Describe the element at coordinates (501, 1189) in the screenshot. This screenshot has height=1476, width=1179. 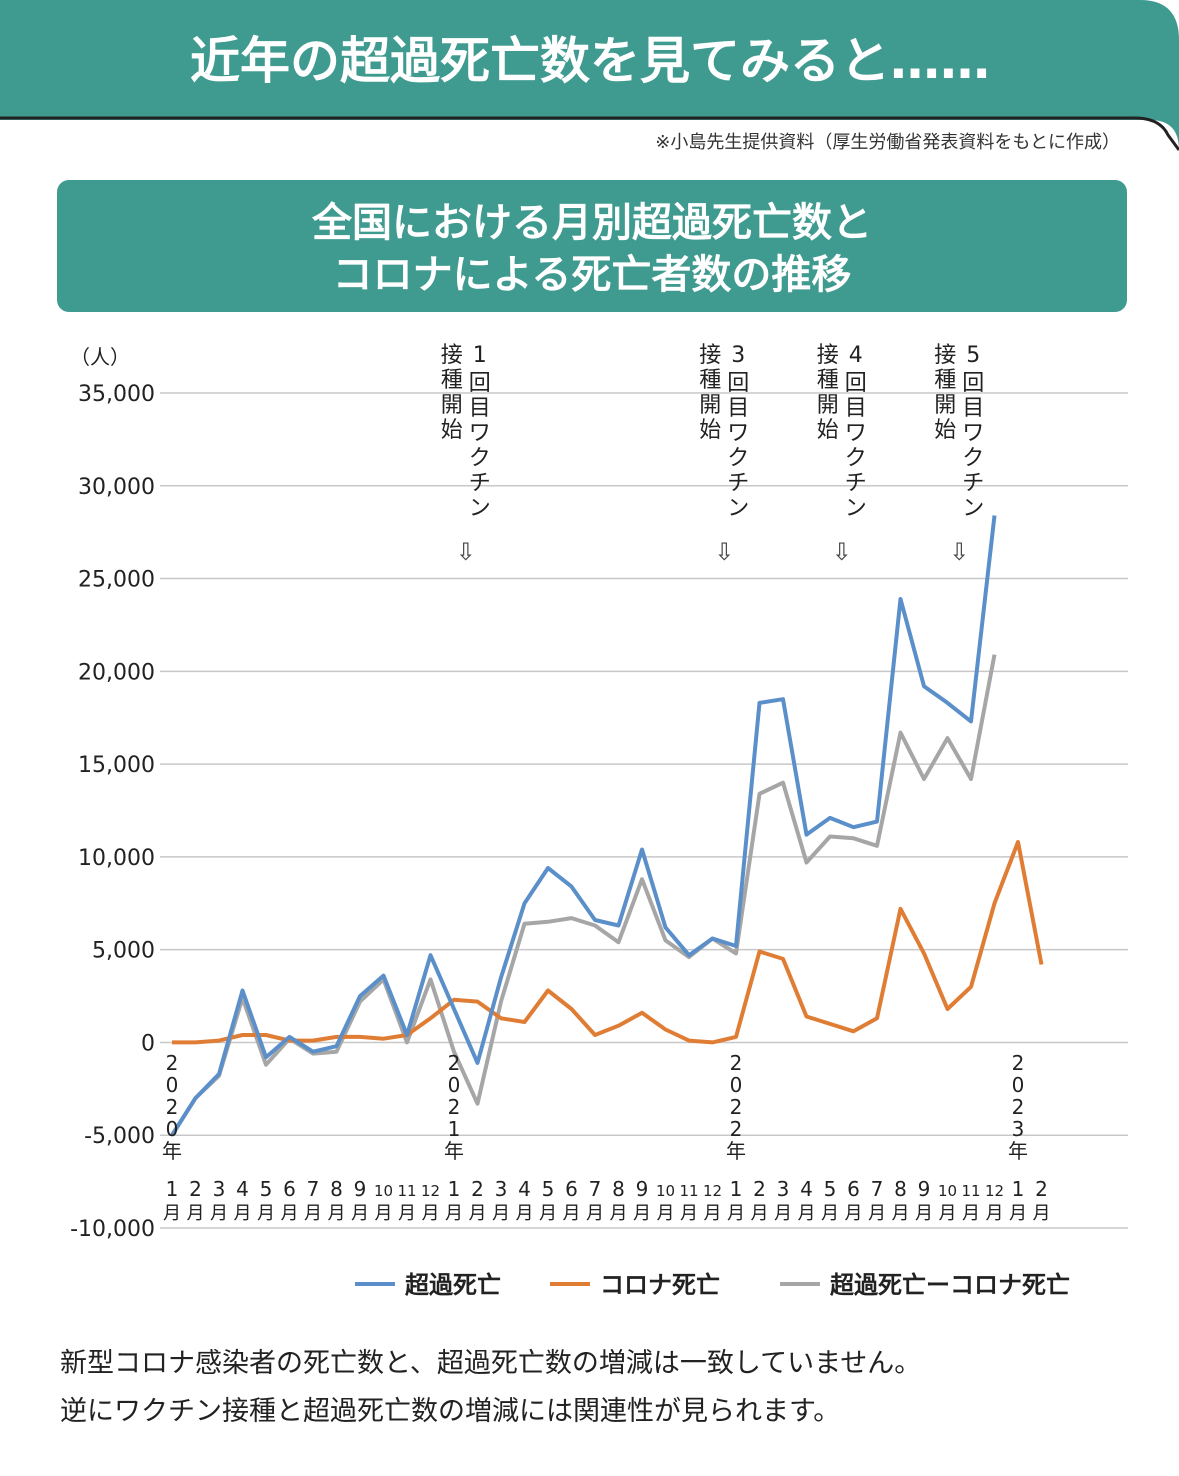
I see `month-number: 3` at that location.